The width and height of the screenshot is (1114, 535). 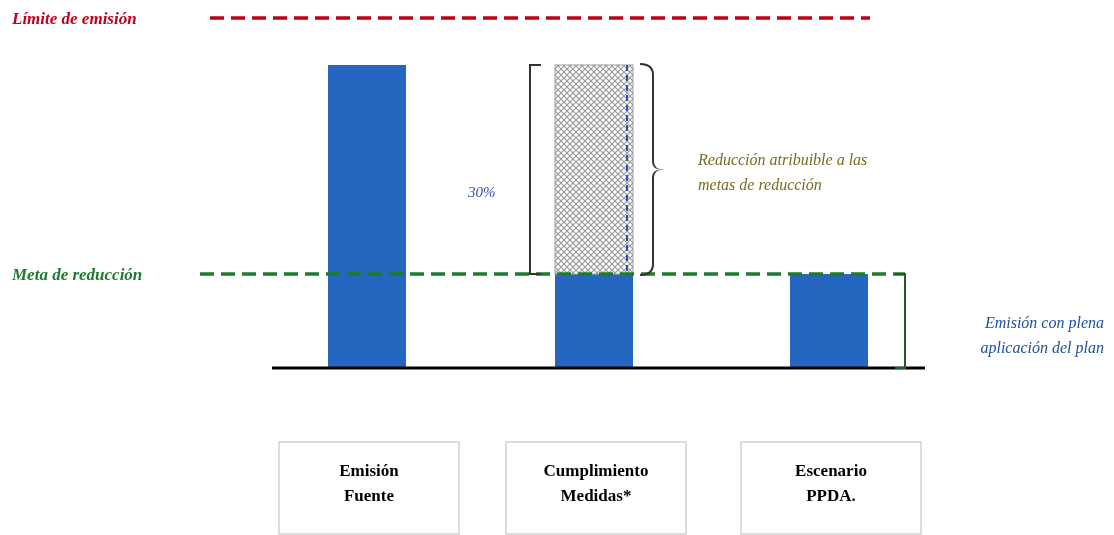 I want to click on x-tick-label: Escenario PPDA., so click(x=831, y=483).